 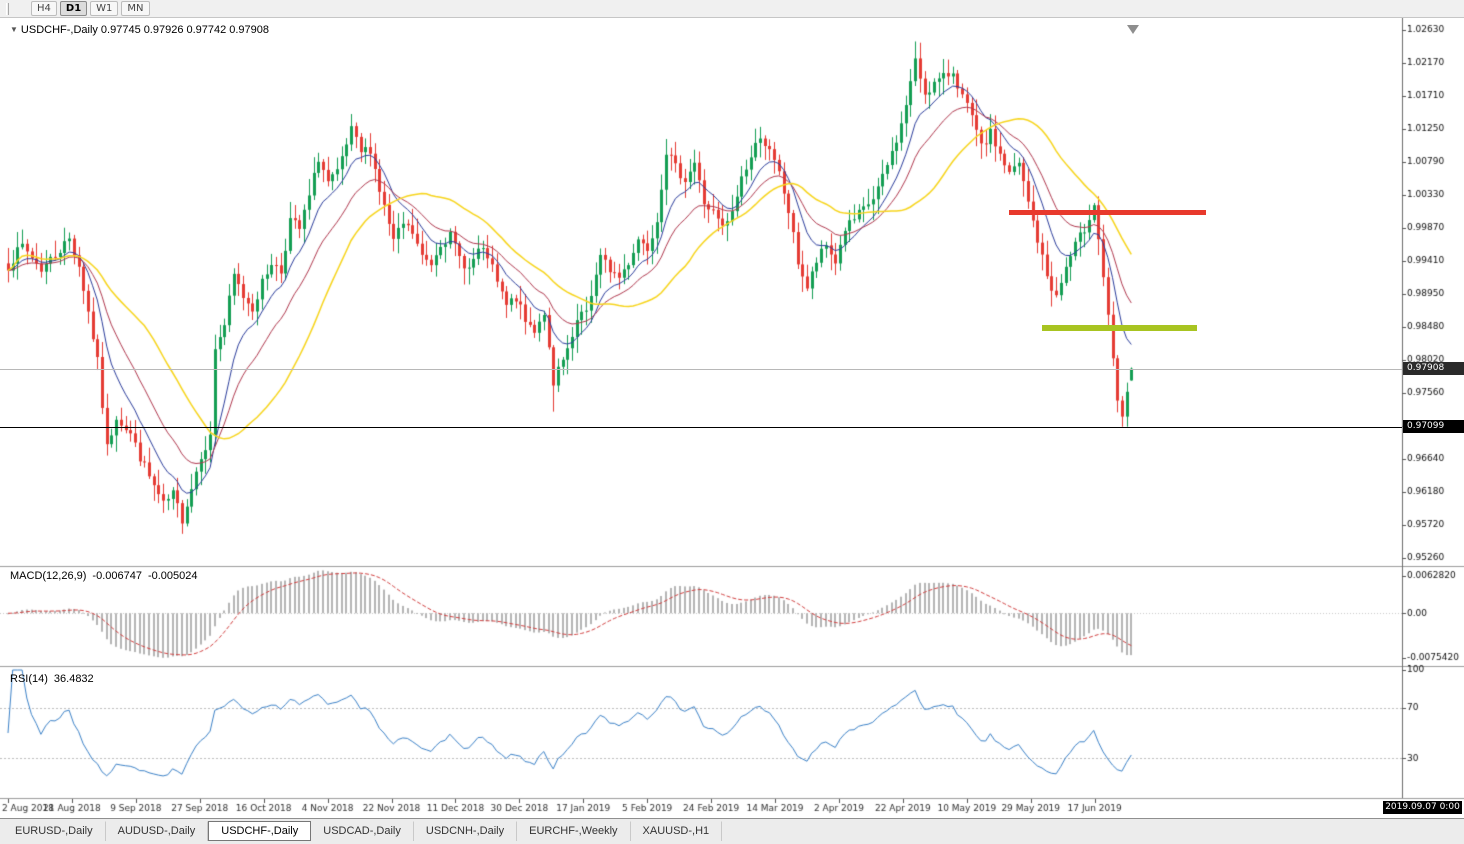 I want to click on chart-symbol-label: USDCHF-,Daily, so click(x=59, y=30).